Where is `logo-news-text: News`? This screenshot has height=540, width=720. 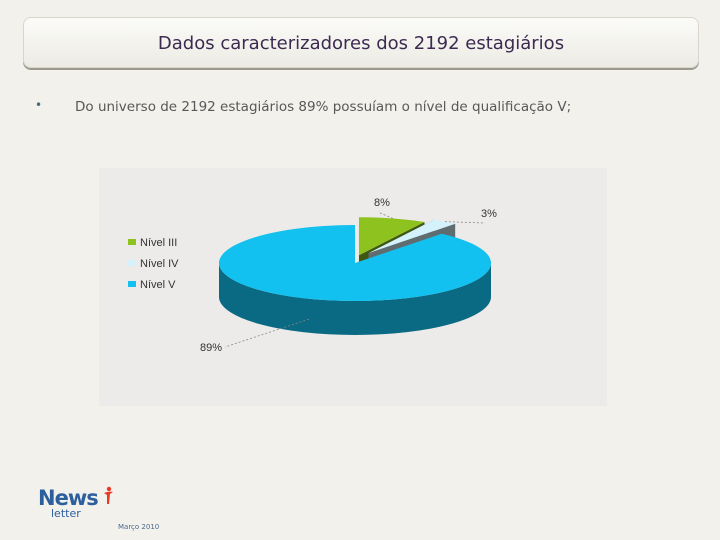 logo-news-text: News is located at coordinates (68, 498).